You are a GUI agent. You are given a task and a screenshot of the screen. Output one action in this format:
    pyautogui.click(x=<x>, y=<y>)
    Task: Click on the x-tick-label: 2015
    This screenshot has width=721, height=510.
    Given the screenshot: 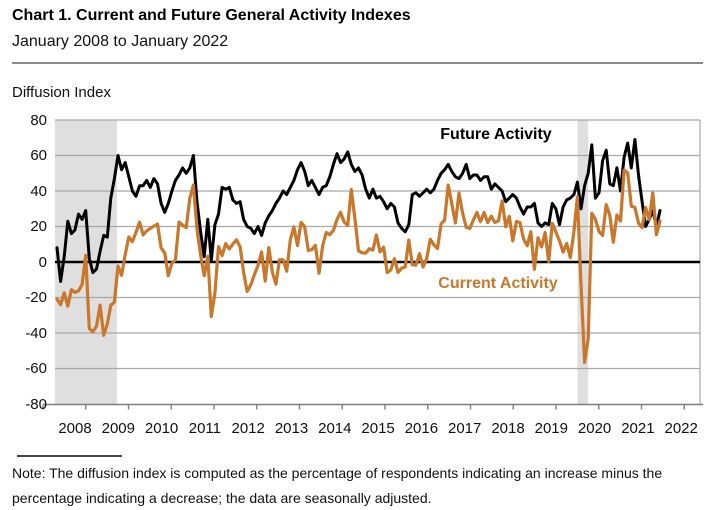 What is the action you would take?
    pyautogui.click(x=378, y=428)
    